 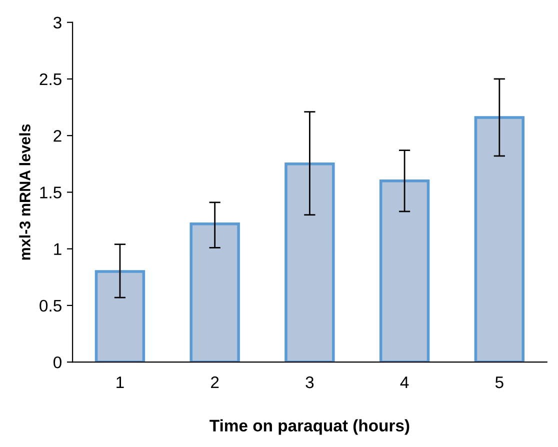 What do you see at coordinates (58, 362) in the screenshot?
I see `y-tick-label: 0` at bounding box center [58, 362].